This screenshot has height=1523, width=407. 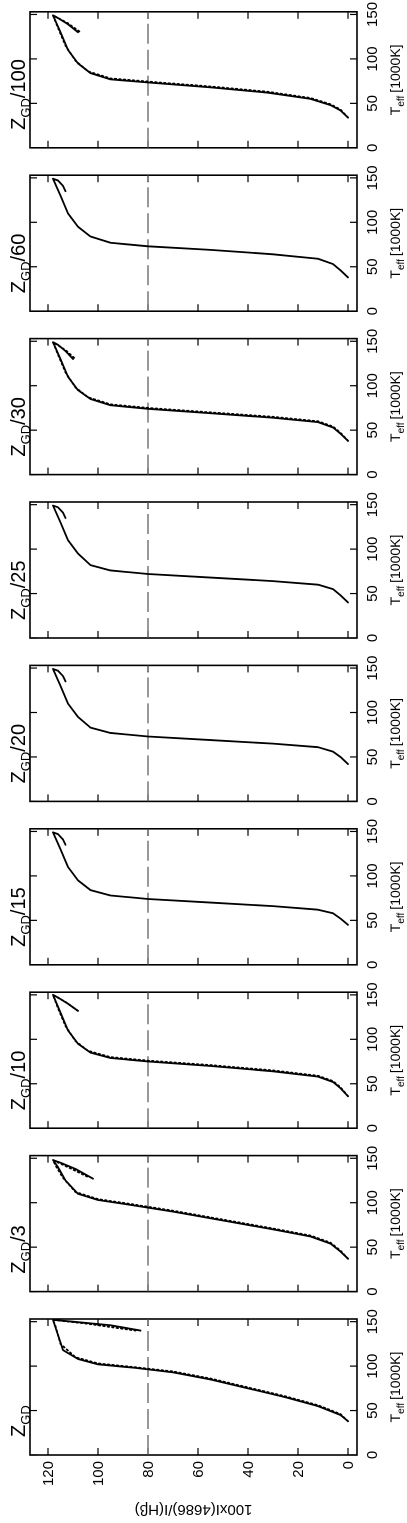 I want to click on title-suffix: /10, so click(x=19, y=1065).